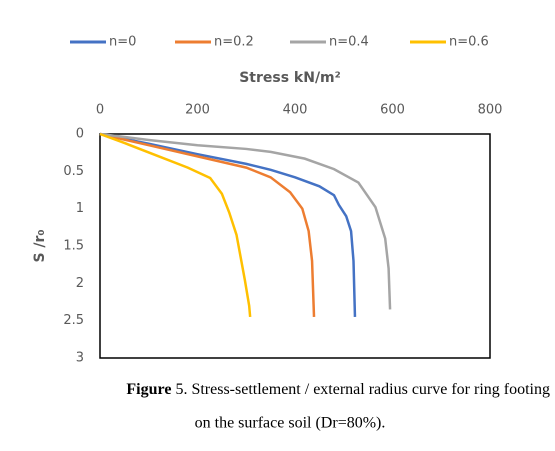  What do you see at coordinates (234, 42) in the screenshot?
I see `legend-label: n=0.2` at bounding box center [234, 42].